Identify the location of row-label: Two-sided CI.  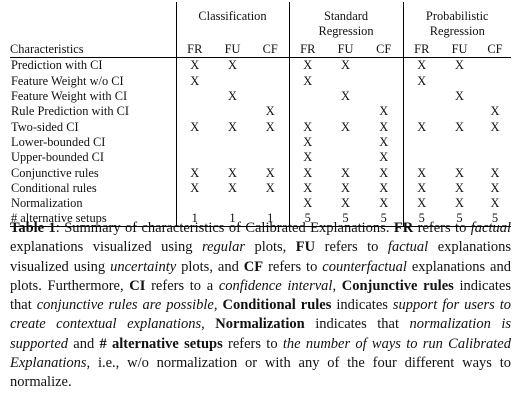
(93, 127).